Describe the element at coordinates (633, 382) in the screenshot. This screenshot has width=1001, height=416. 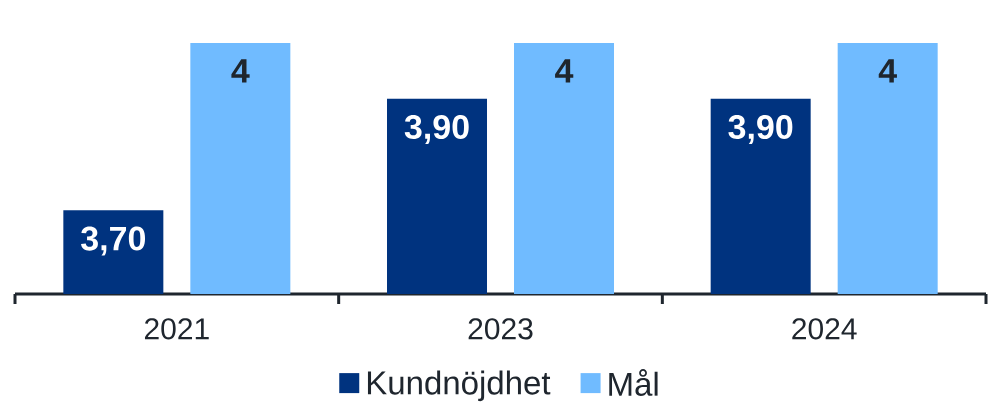
I see `legend-label: Mål` at that location.